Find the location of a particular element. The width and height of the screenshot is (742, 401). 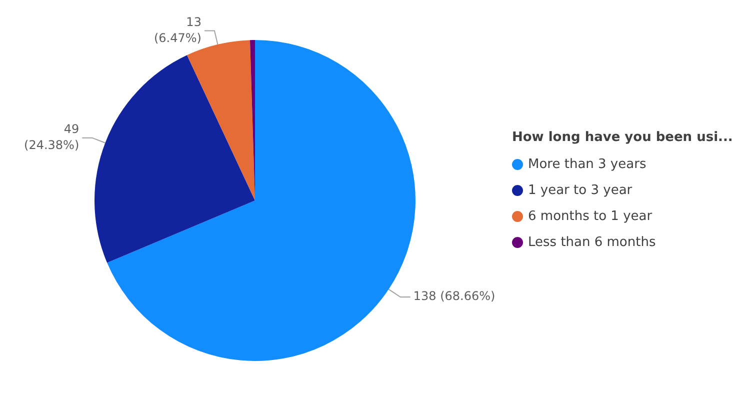

legend-label: 1 year to 3 year is located at coordinates (580, 190).